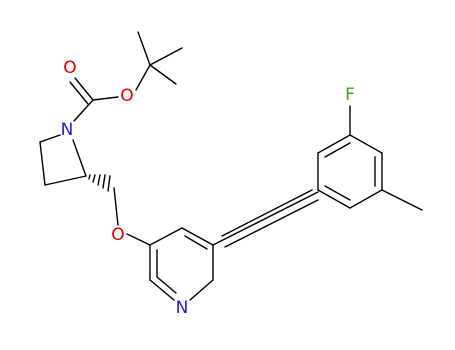 Image resolution: width=455 pixels, height=350 pixels. What do you see at coordinates (350, 95) in the screenshot?
I see `atom-label: F` at bounding box center [350, 95].